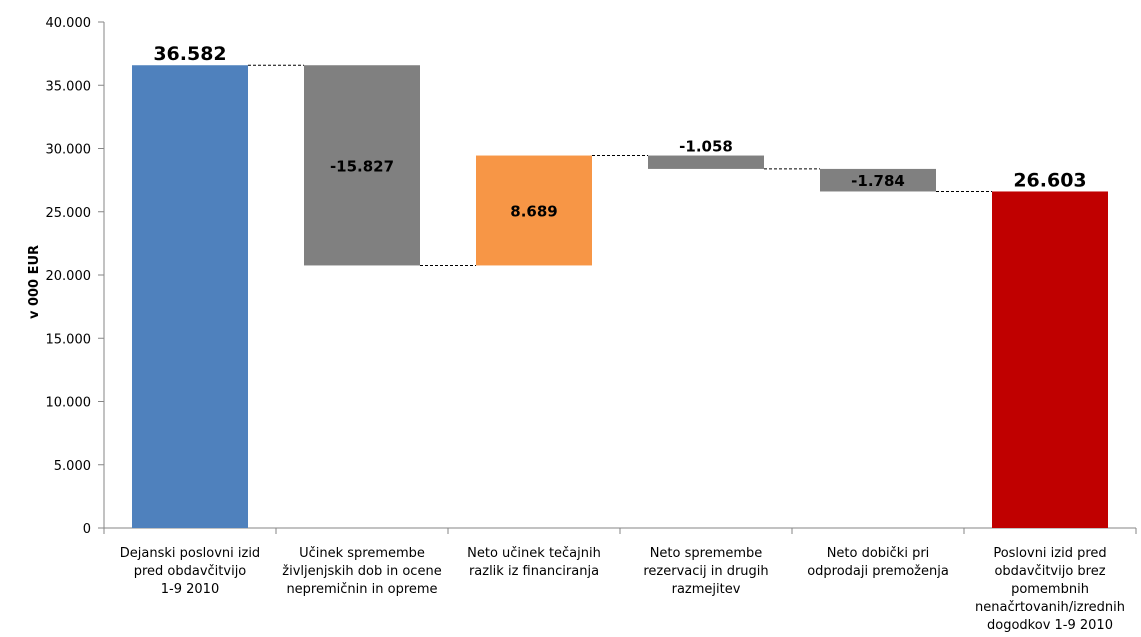 The width and height of the screenshot is (1141, 637). What do you see at coordinates (34, 282) in the screenshot?
I see `y-axis-label: v 000 EUR` at bounding box center [34, 282].